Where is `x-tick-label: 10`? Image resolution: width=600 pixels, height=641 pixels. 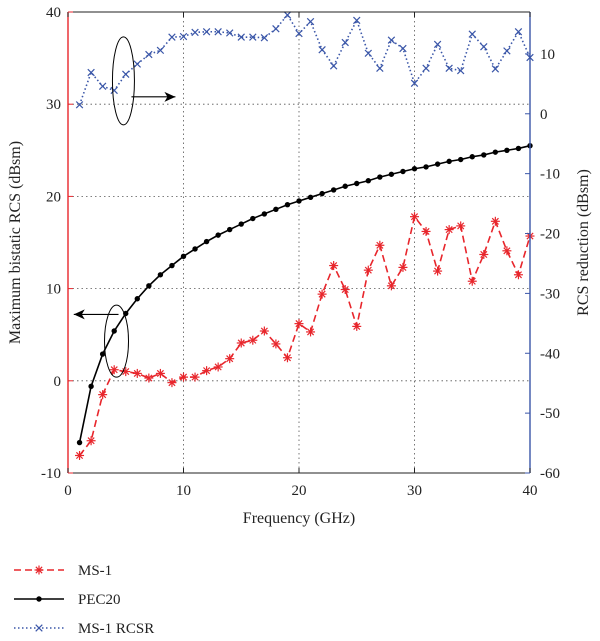
x-tick-label: 10 is located at coordinates (183, 491).